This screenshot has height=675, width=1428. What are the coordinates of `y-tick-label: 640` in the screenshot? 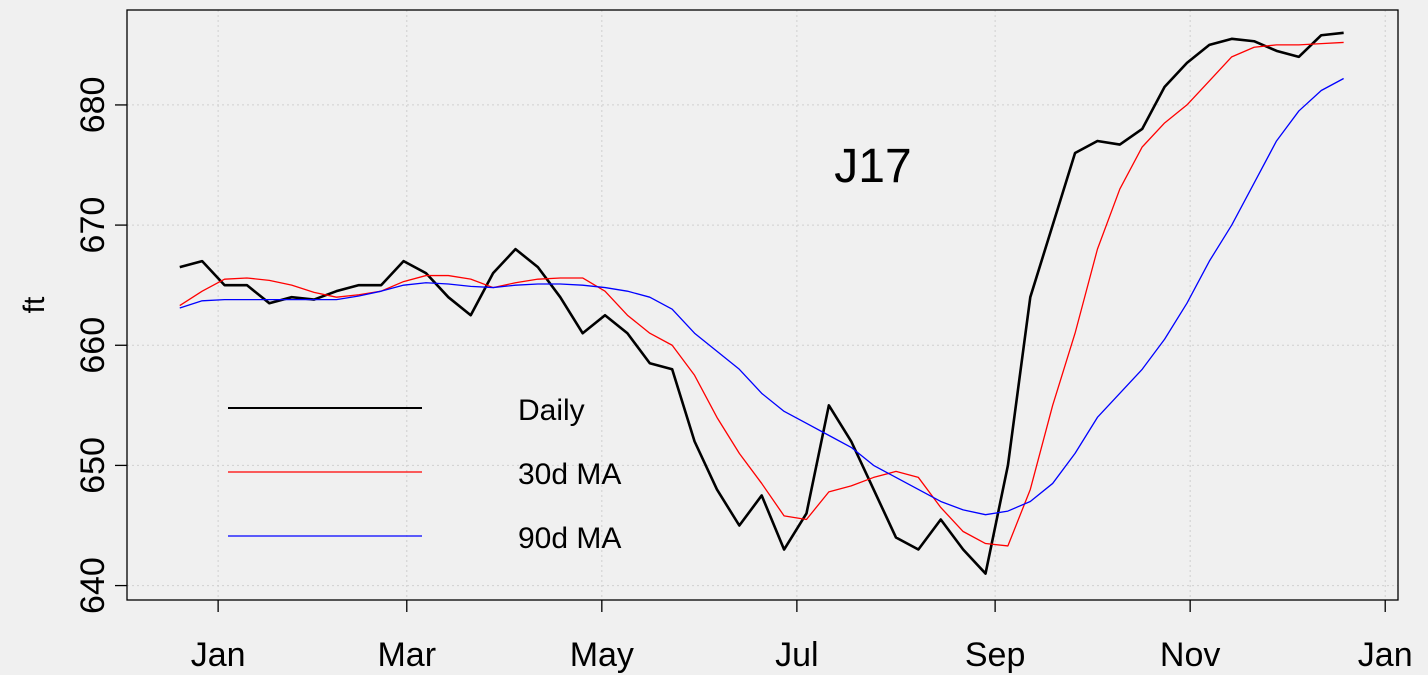 It's located at (93, 585).